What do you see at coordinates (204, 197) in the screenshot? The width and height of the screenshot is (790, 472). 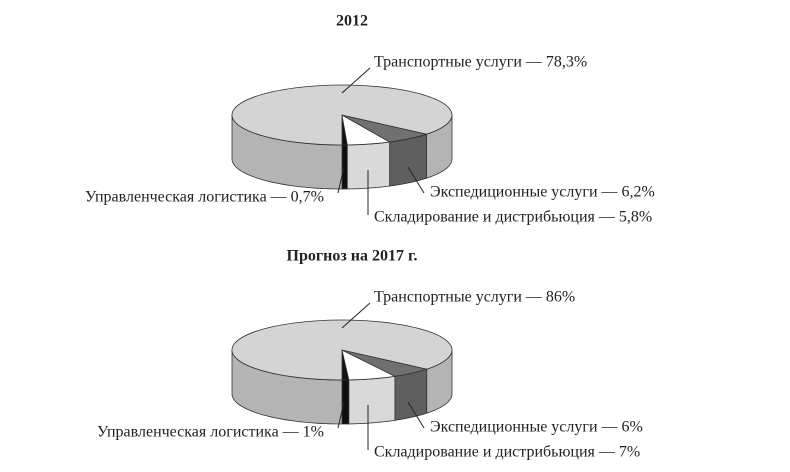 I see `data-label: Управленческая логистика — 0,7%` at bounding box center [204, 197].